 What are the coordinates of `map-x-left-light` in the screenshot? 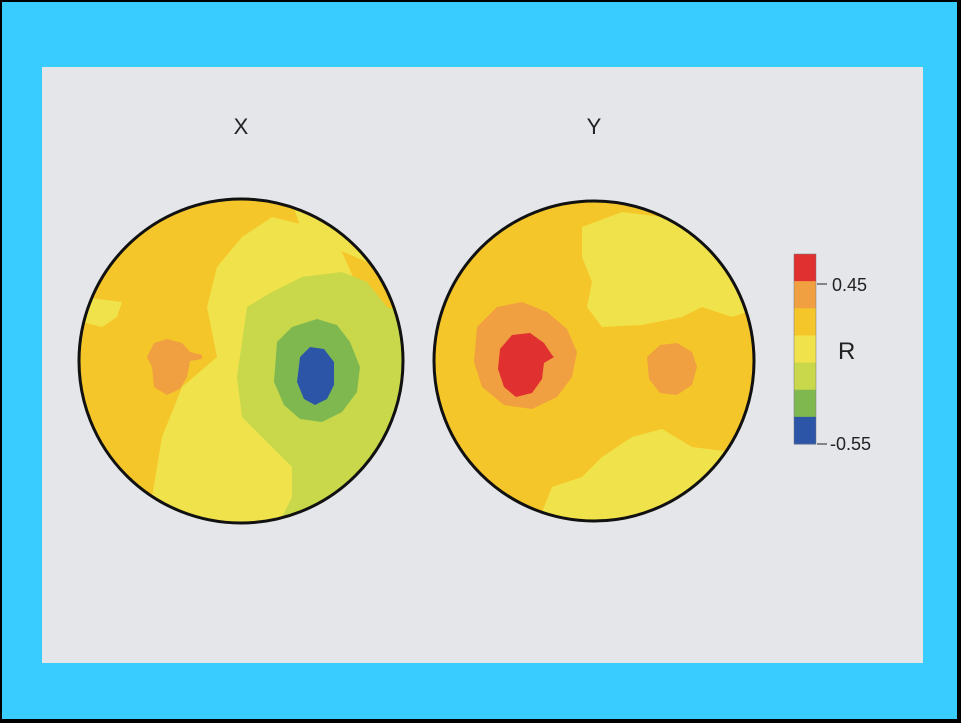 It's located at (102, 312).